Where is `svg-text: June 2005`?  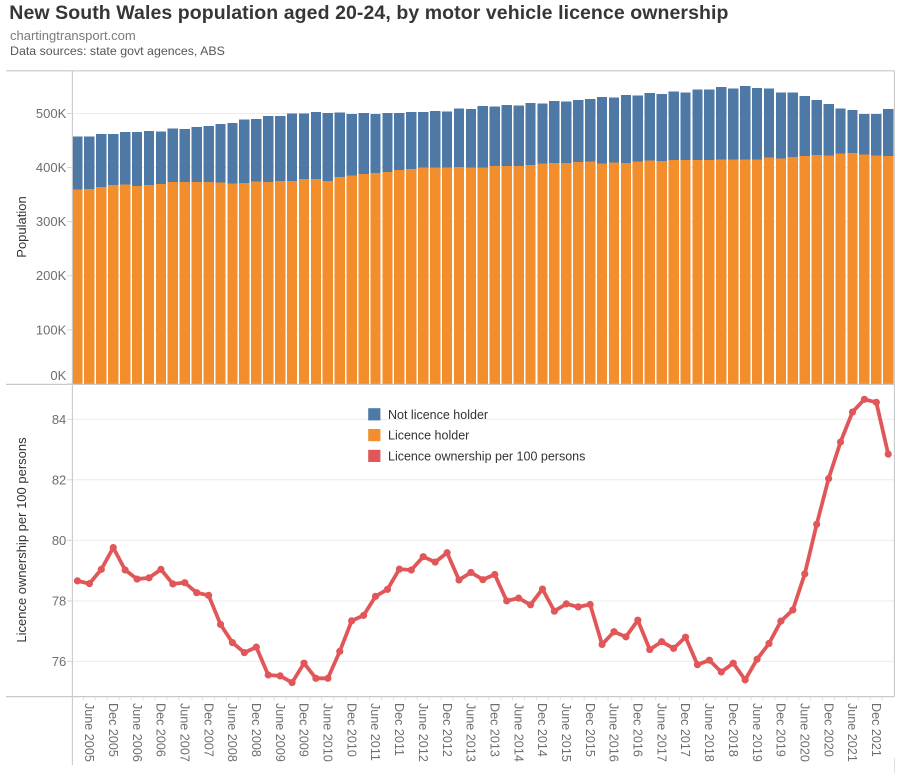
svg-text: June 2005 is located at coordinates (89, 732).